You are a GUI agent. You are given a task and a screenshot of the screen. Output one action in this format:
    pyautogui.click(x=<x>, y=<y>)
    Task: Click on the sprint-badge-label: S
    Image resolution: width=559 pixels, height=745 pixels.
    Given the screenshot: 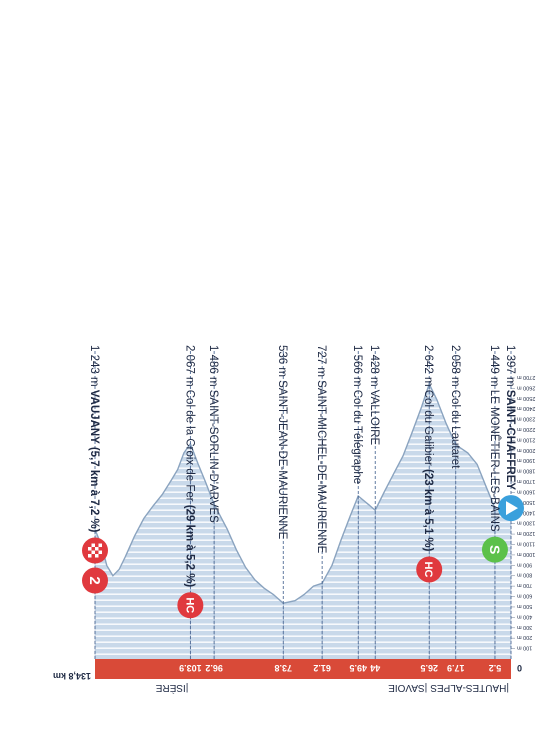 What is the action you would take?
    pyautogui.click(x=495, y=549)
    